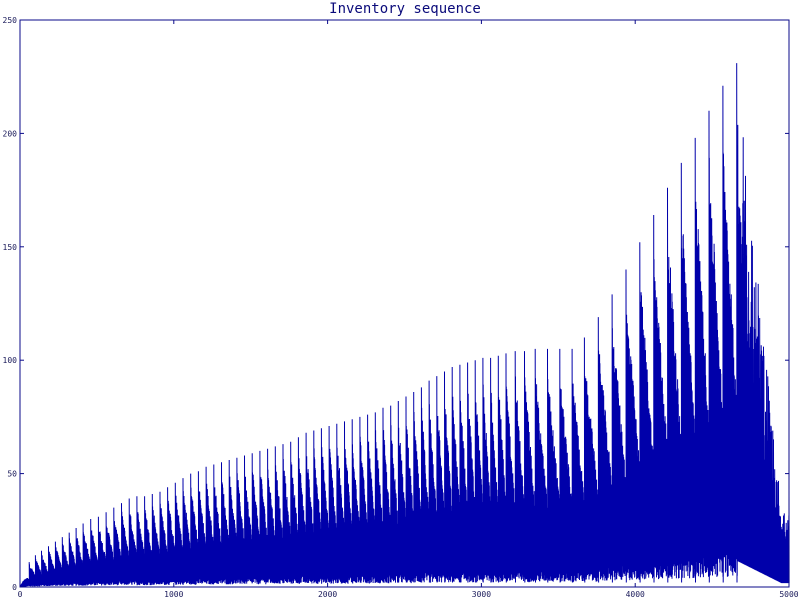 The image size is (800, 600). Describe the element at coordinates (10, 20) in the screenshot. I see `y-tick-label: 250` at that location.